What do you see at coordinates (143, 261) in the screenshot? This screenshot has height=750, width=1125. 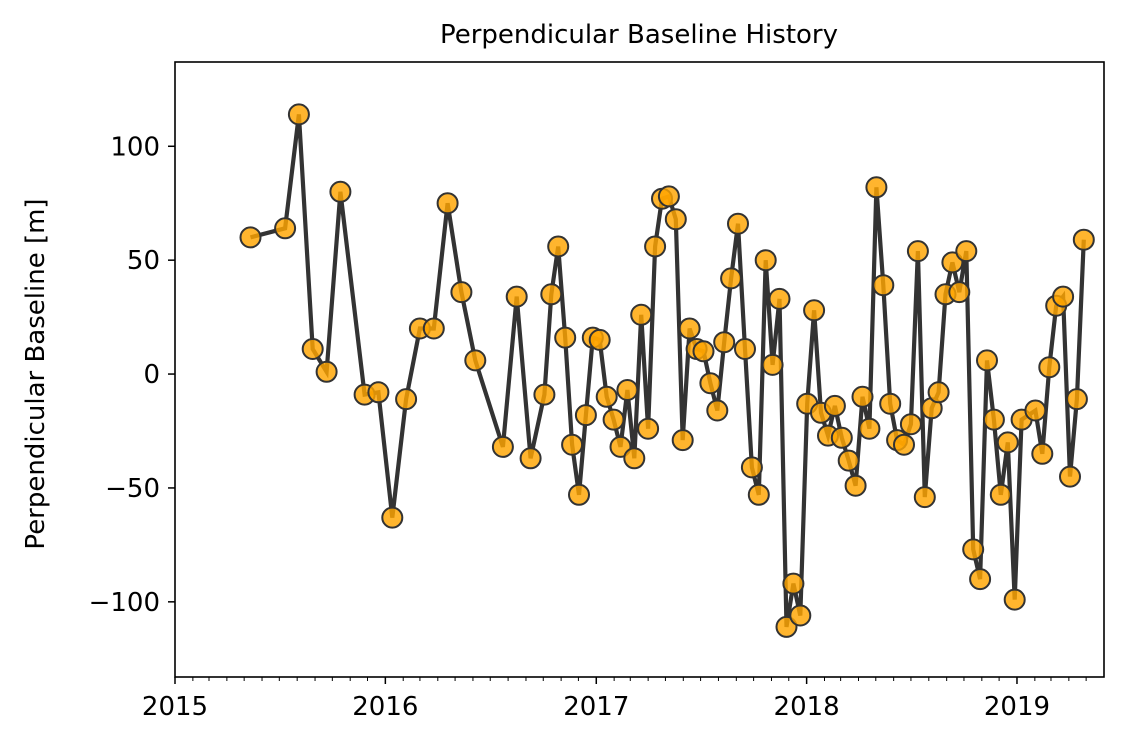 I see `y-tick-label: 50` at bounding box center [143, 261].